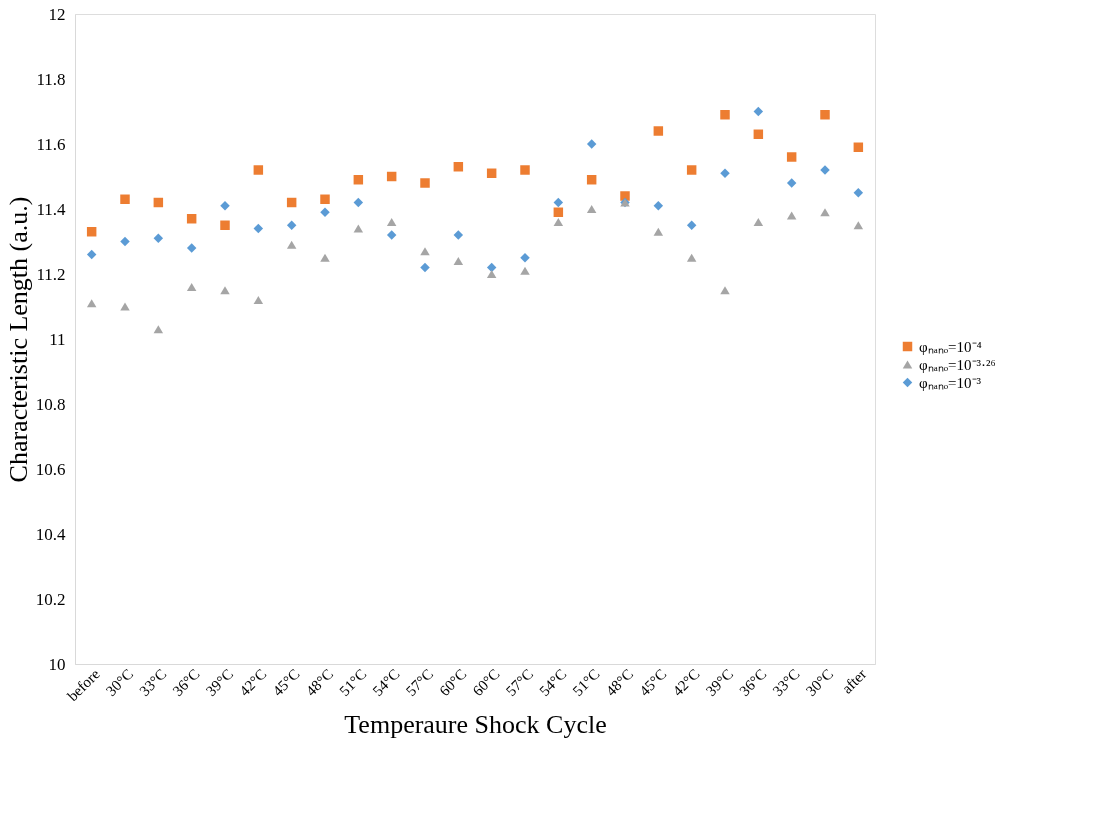  I want to click on y-tick-label: 11, so click(57, 339).